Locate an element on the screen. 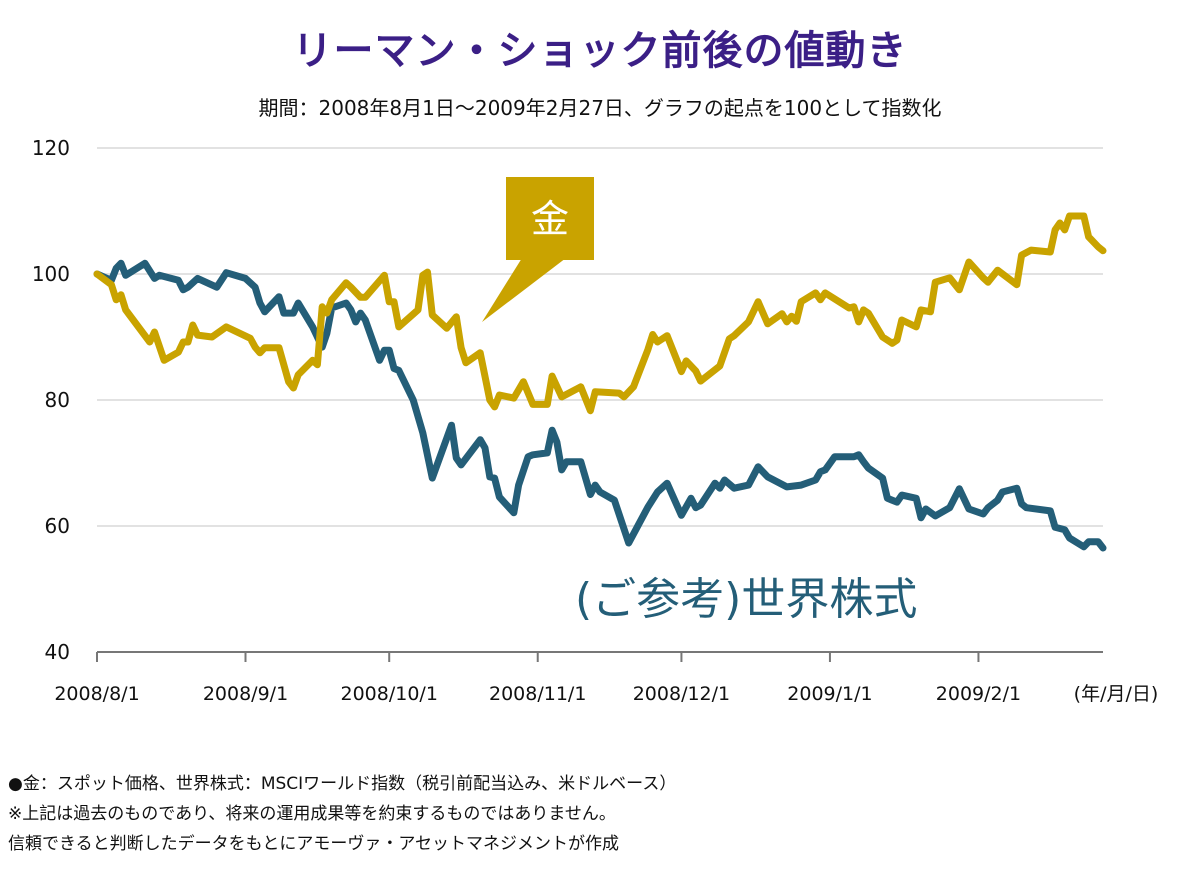 Image resolution: width=1200 pixels, height=880 pixels. x-tick-label: 2009/2/1 is located at coordinates (978, 694).